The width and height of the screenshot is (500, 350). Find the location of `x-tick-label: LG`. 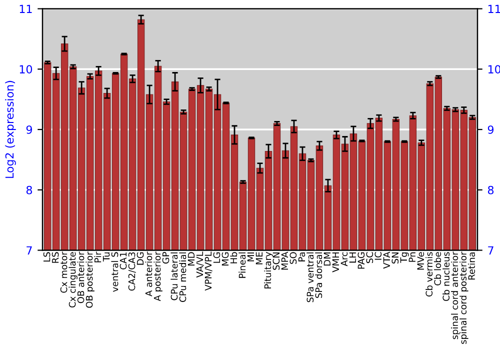

x-tick-label: LG is located at coordinates (216, 257).